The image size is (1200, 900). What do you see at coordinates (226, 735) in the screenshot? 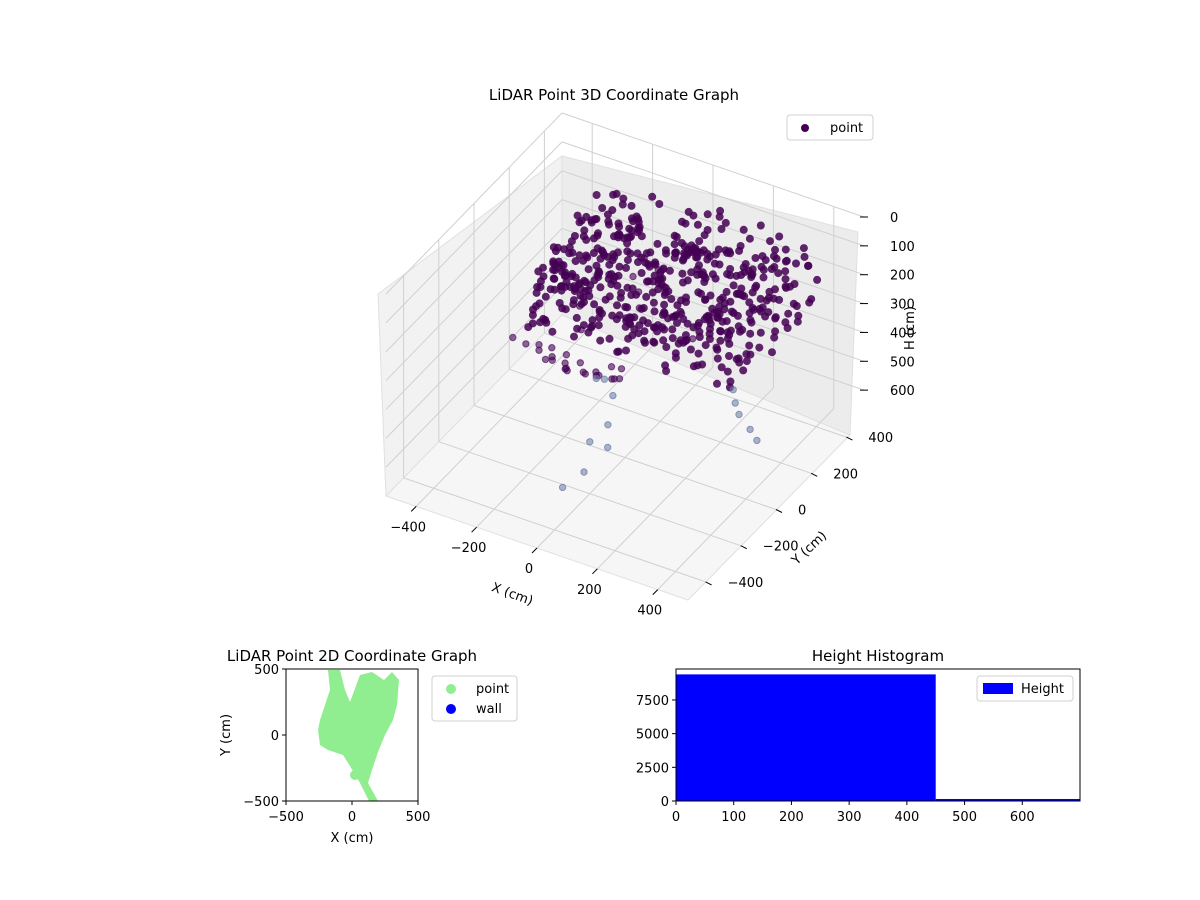
I see `y-axis-label-2d: Y (cm)` at bounding box center [226, 735].